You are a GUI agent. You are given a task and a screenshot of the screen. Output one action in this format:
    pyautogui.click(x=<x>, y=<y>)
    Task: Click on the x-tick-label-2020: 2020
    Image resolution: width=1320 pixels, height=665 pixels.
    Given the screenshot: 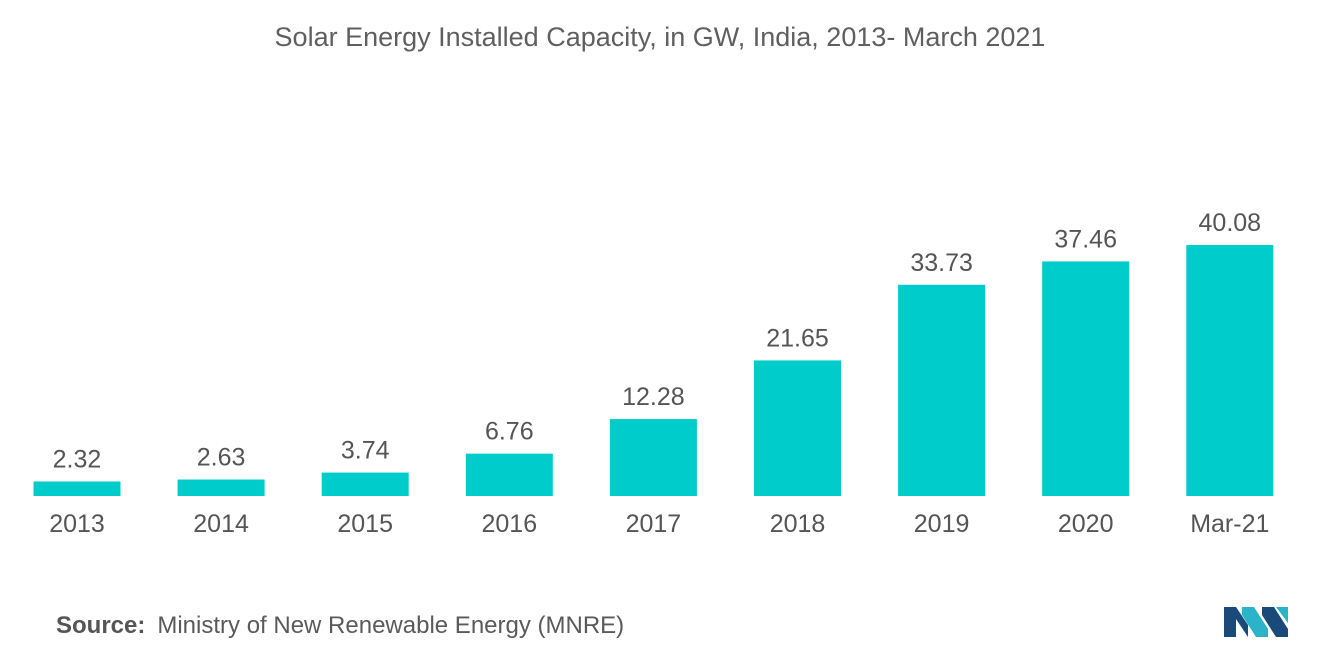 What is the action you would take?
    pyautogui.click(x=1086, y=524)
    